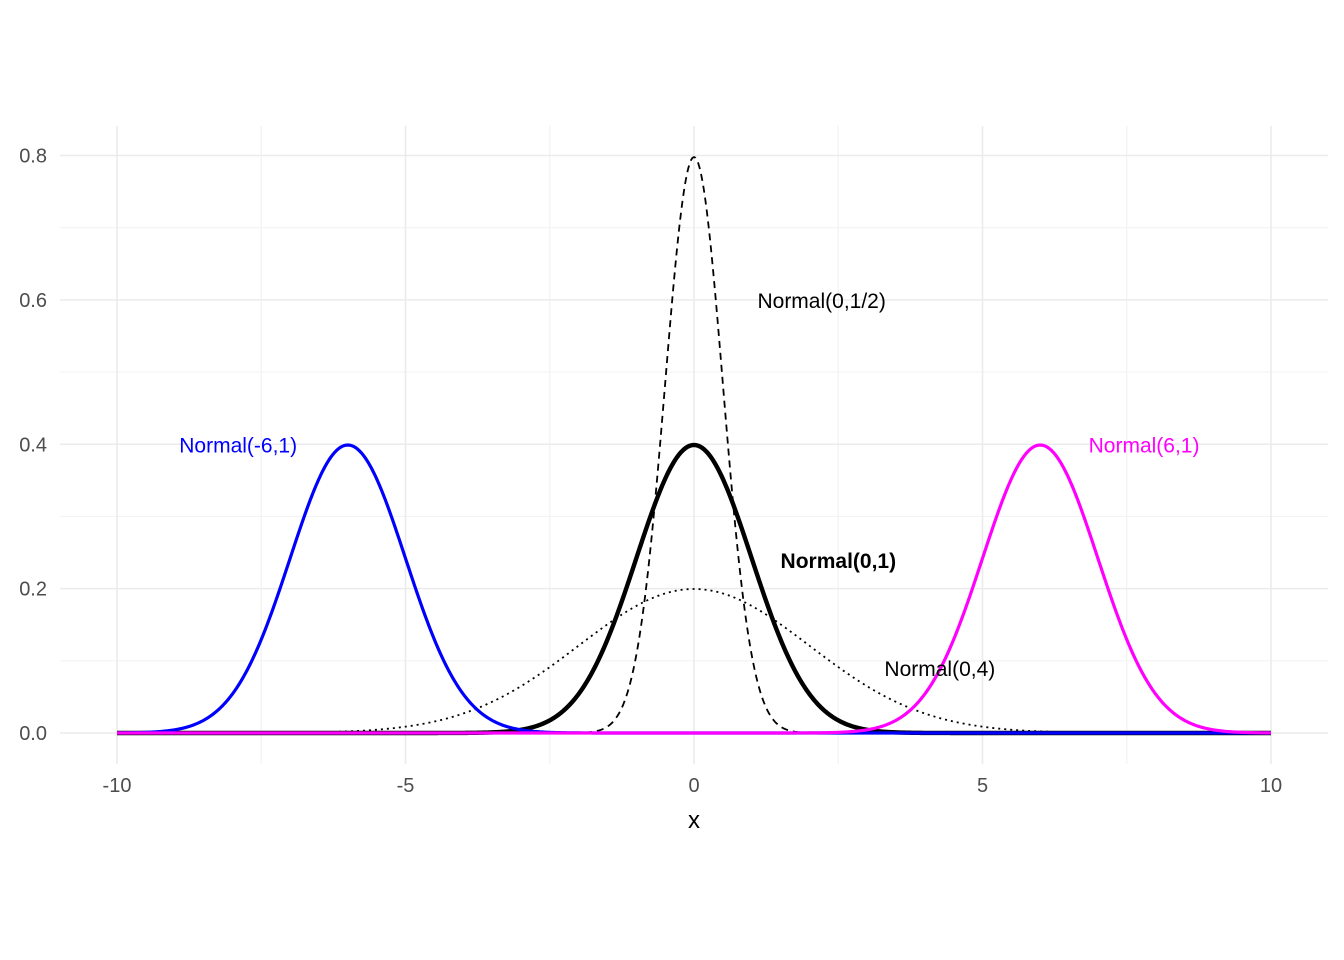 Image resolution: width=1344 pixels, height=960 pixels. What do you see at coordinates (238, 445) in the screenshot?
I see `series-label: Normal(-6,1)` at bounding box center [238, 445].